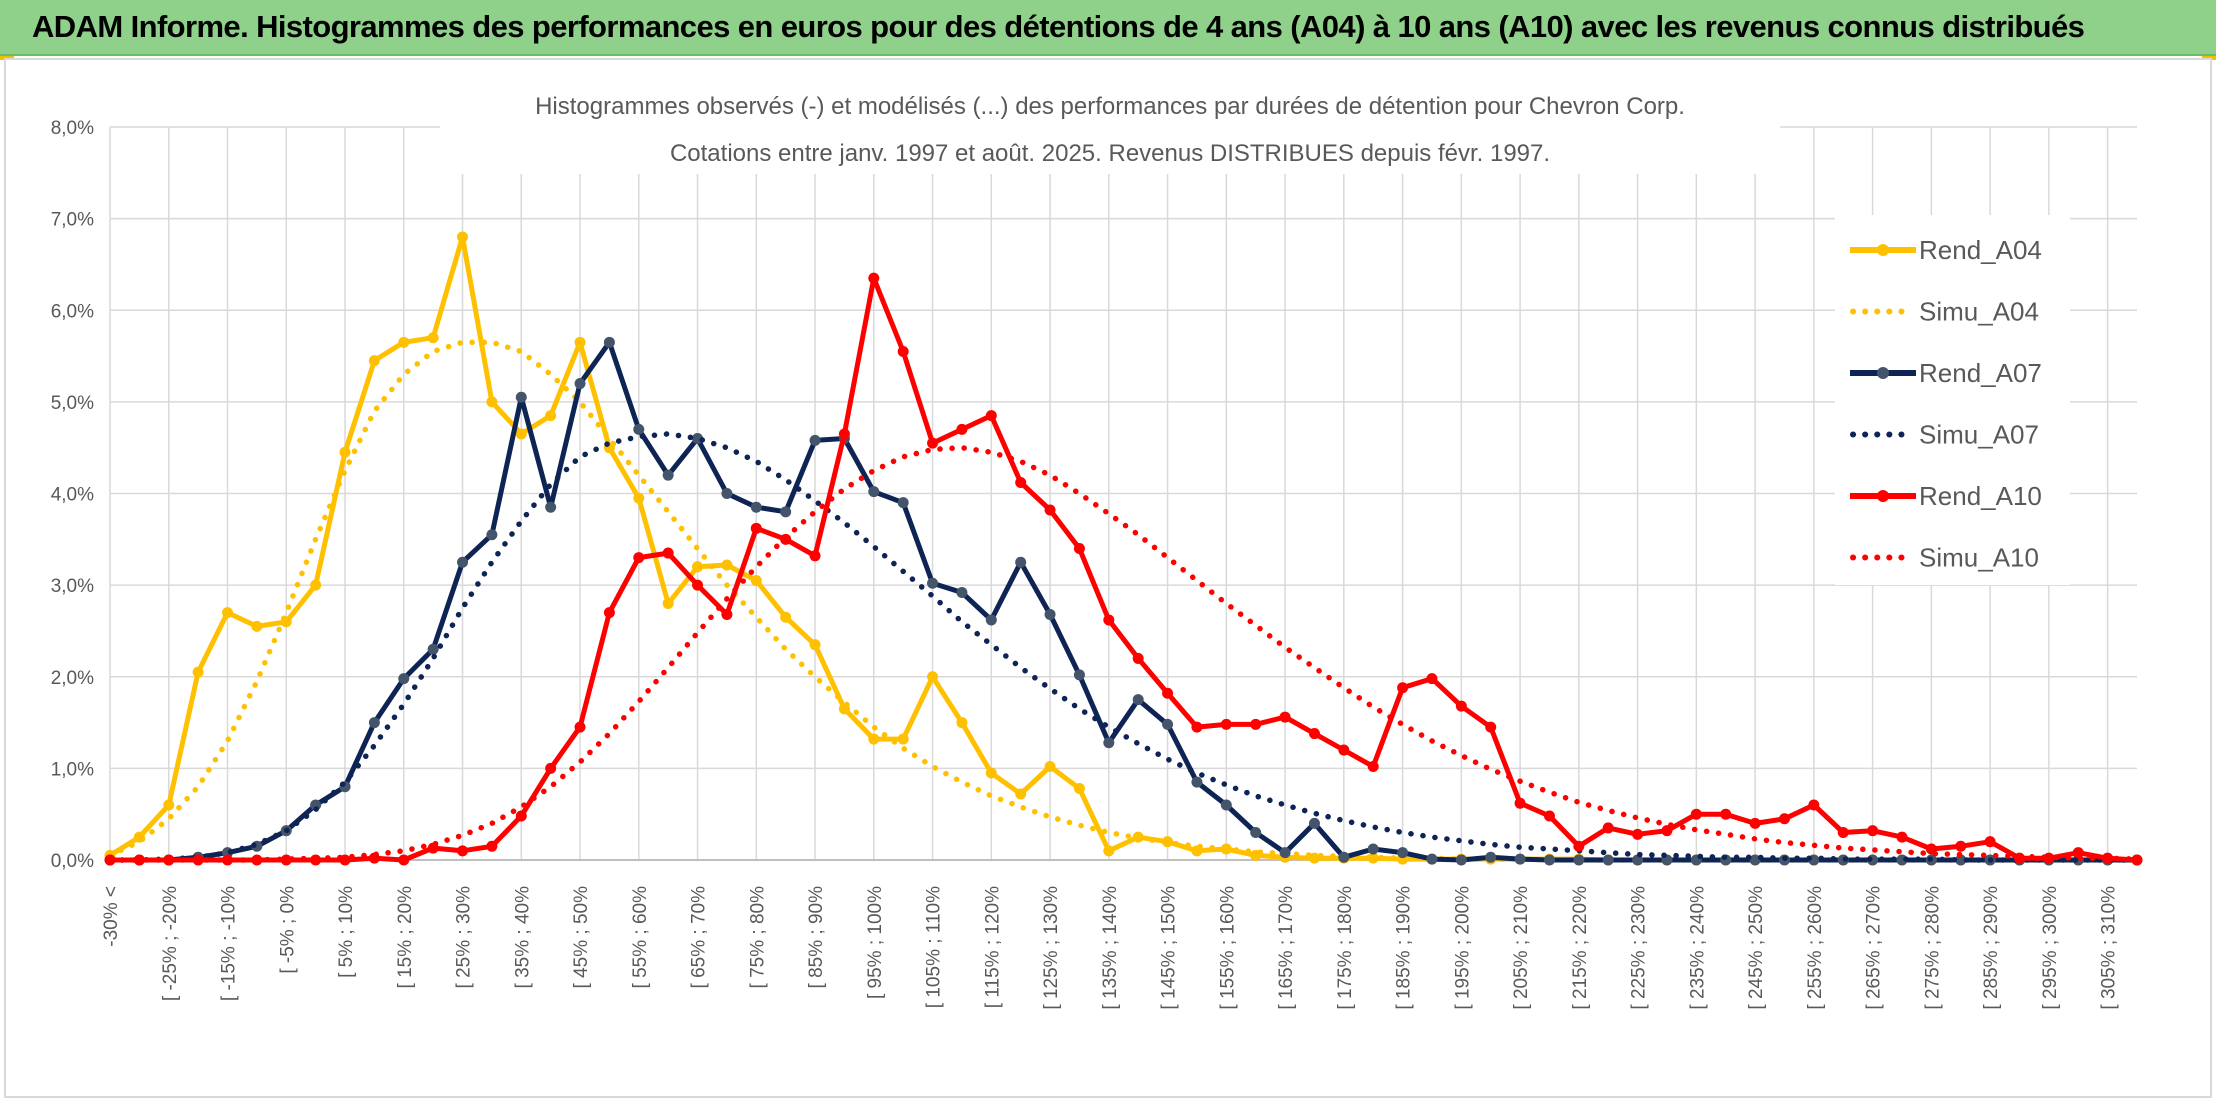 The image size is (2216, 1102). Describe the element at coordinates (229, 943) in the screenshot. I see `x-tick-label: [ -15% ; -10%` at that location.